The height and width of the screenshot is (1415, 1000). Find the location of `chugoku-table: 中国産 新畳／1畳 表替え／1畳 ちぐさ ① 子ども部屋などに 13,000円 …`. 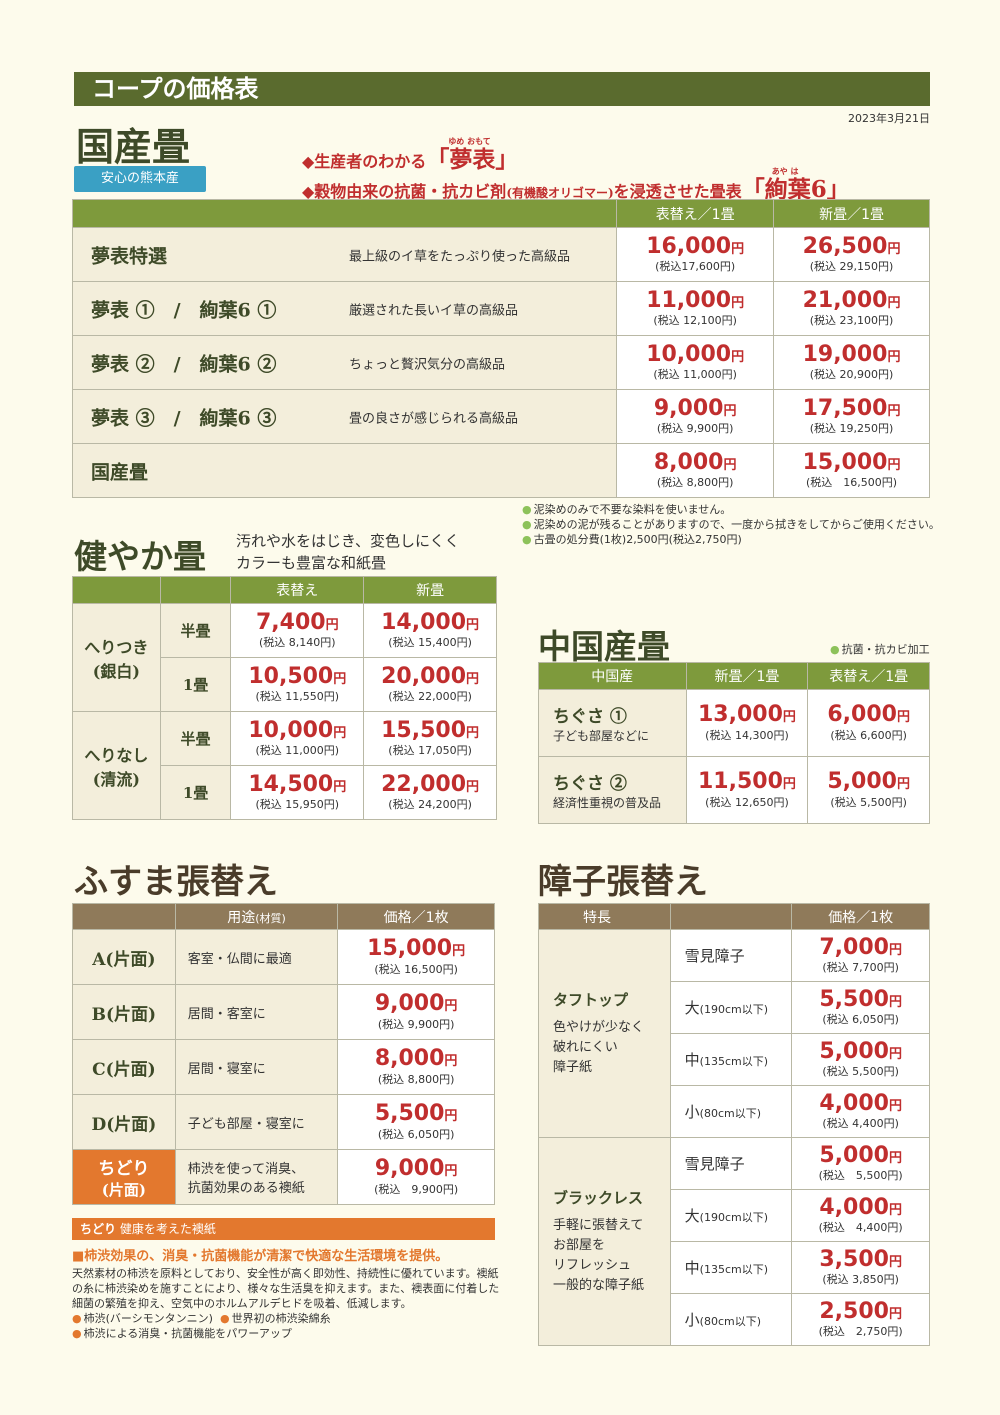

chugoku-table: 中国産 新畳／1畳 表替え／1畳 ちぐさ ① 子ども部屋などに 13,000円 … is located at coordinates (734, 743).